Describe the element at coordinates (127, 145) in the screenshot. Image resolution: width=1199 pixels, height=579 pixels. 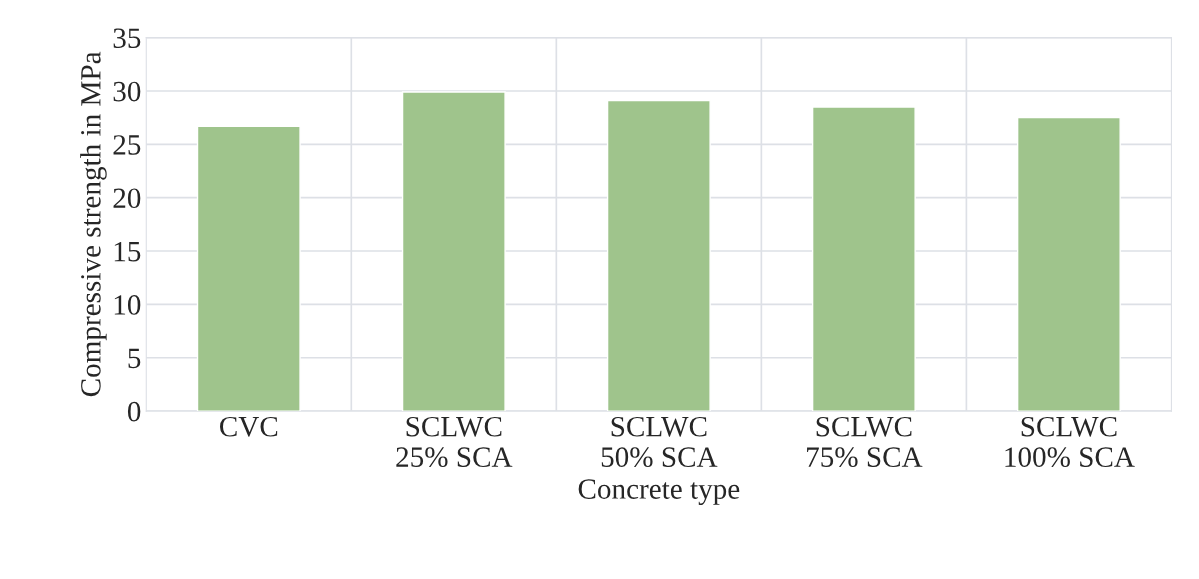
I see `y-tick-label: 25` at that location.